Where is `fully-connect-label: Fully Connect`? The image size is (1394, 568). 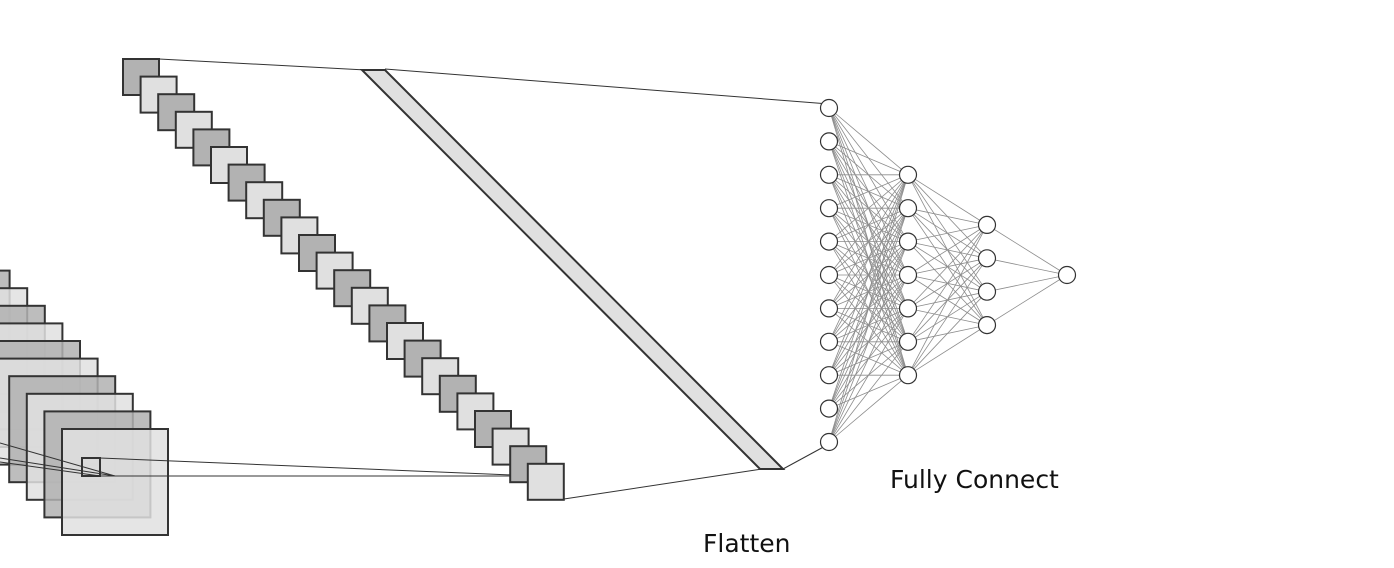
fully-connect-label: Fully Connect is located at coordinates (974, 479).